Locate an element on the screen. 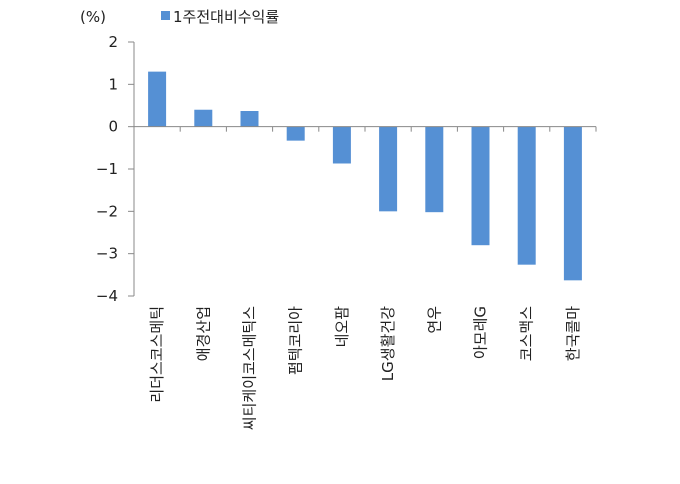 The image size is (680, 484). legend: 1주전대비수익률 is located at coordinates (220, 17).